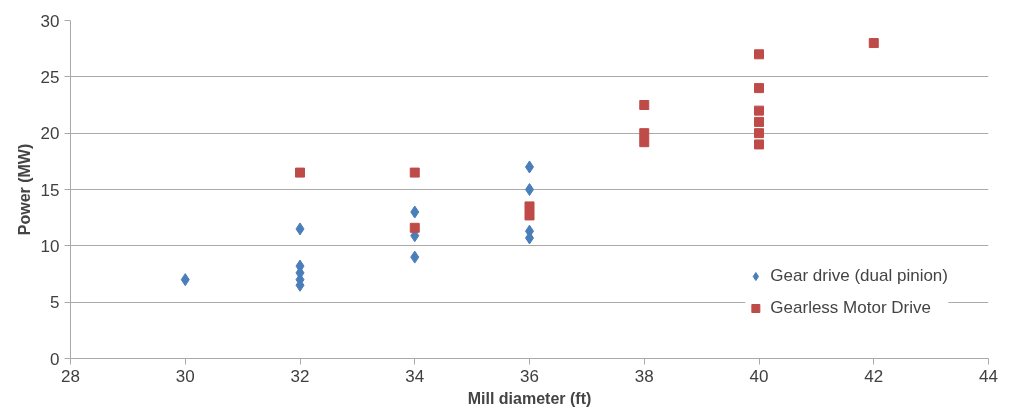 The image size is (1022, 413). What do you see at coordinates (759, 376) in the screenshot?
I see `x-tick-label: 40` at bounding box center [759, 376].